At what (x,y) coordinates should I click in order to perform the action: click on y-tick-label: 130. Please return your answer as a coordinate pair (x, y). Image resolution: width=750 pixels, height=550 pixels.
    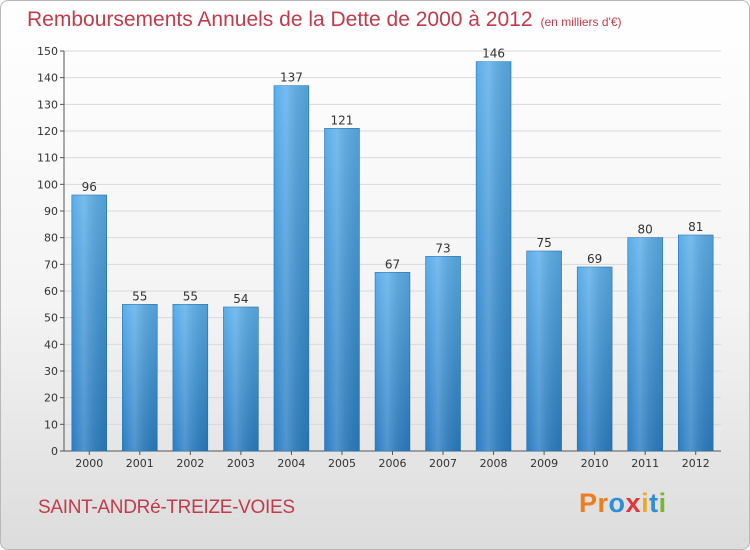
    Looking at the image, I should click on (47, 104).